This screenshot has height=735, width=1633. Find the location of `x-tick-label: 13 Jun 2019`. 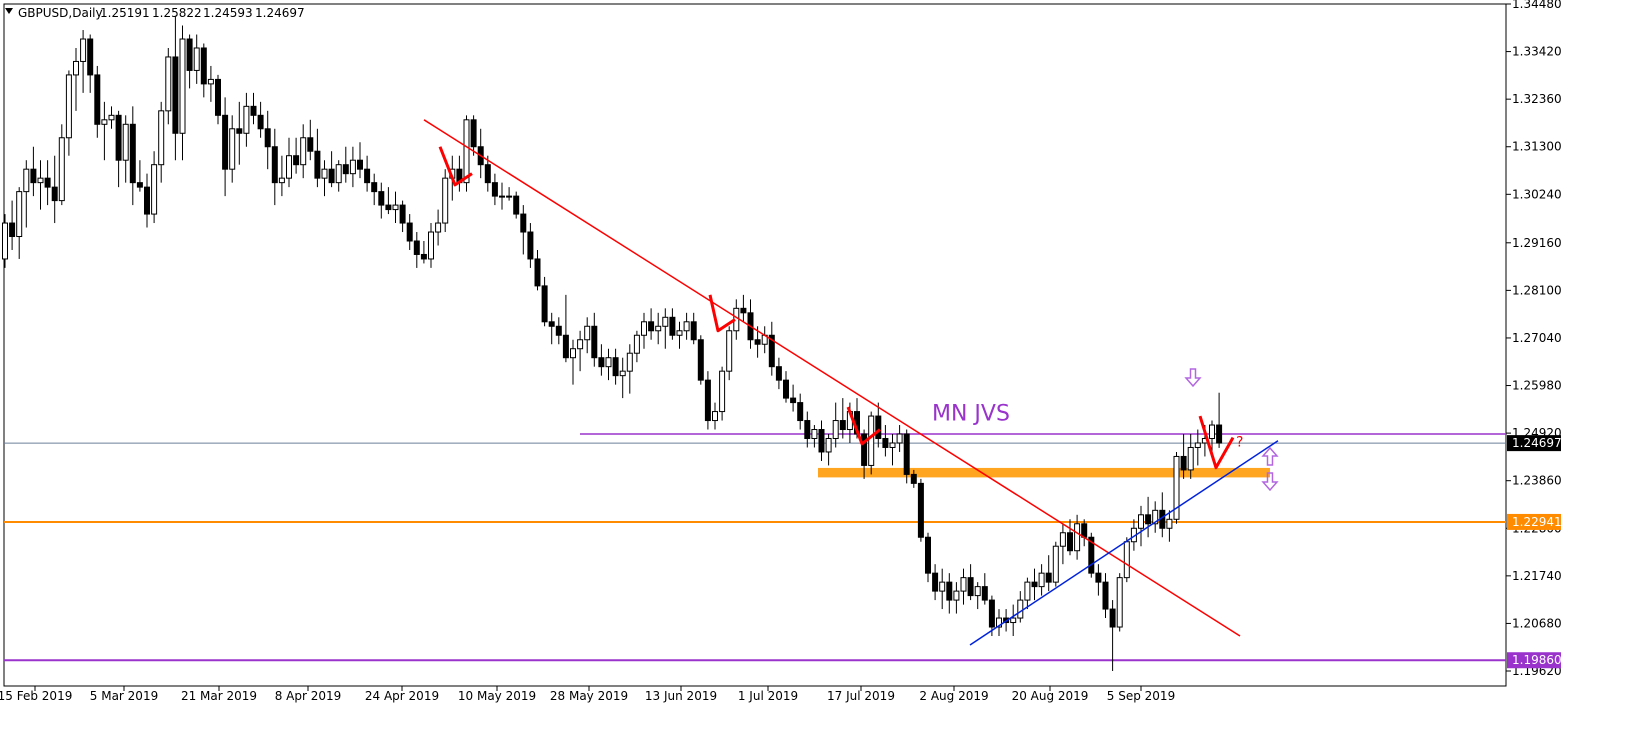

x-tick-label: 13 Jun 2019 is located at coordinates (681, 696).